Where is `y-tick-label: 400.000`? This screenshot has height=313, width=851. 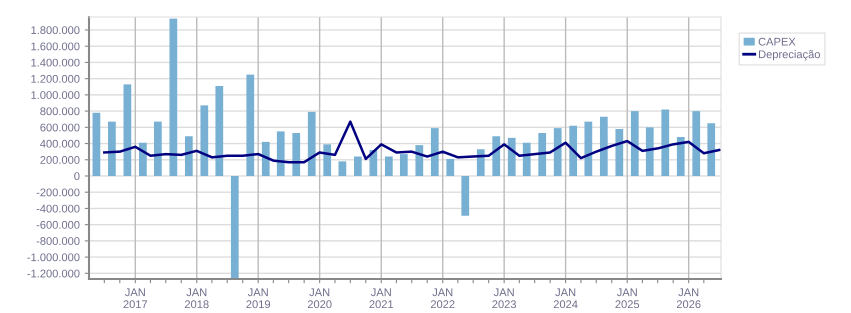 y-tick-label: 400.000 is located at coordinates (60, 144).